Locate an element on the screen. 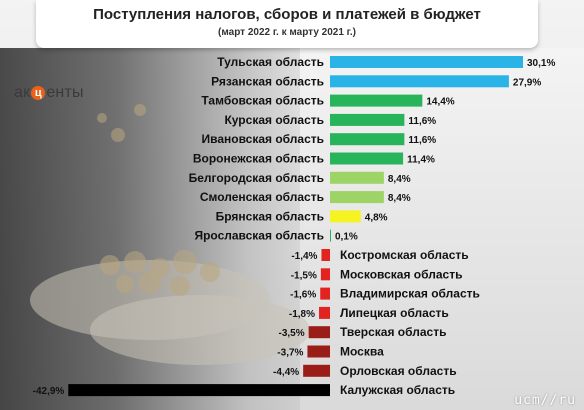  category-label: Тверская область is located at coordinates (393, 332).